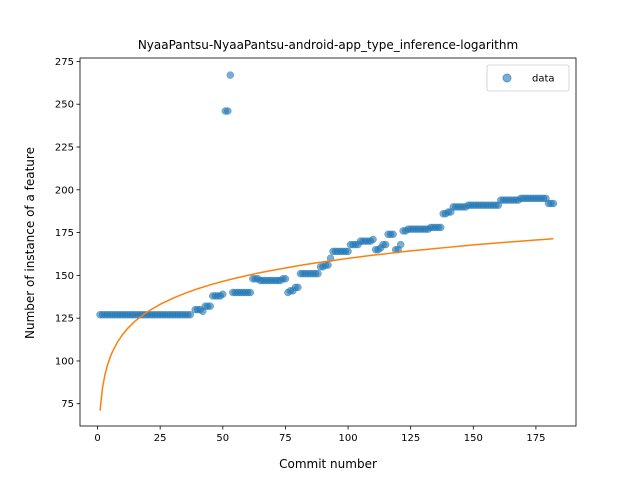  Describe the element at coordinates (64, 319) in the screenshot. I see `y-tick-label: 125` at that location.